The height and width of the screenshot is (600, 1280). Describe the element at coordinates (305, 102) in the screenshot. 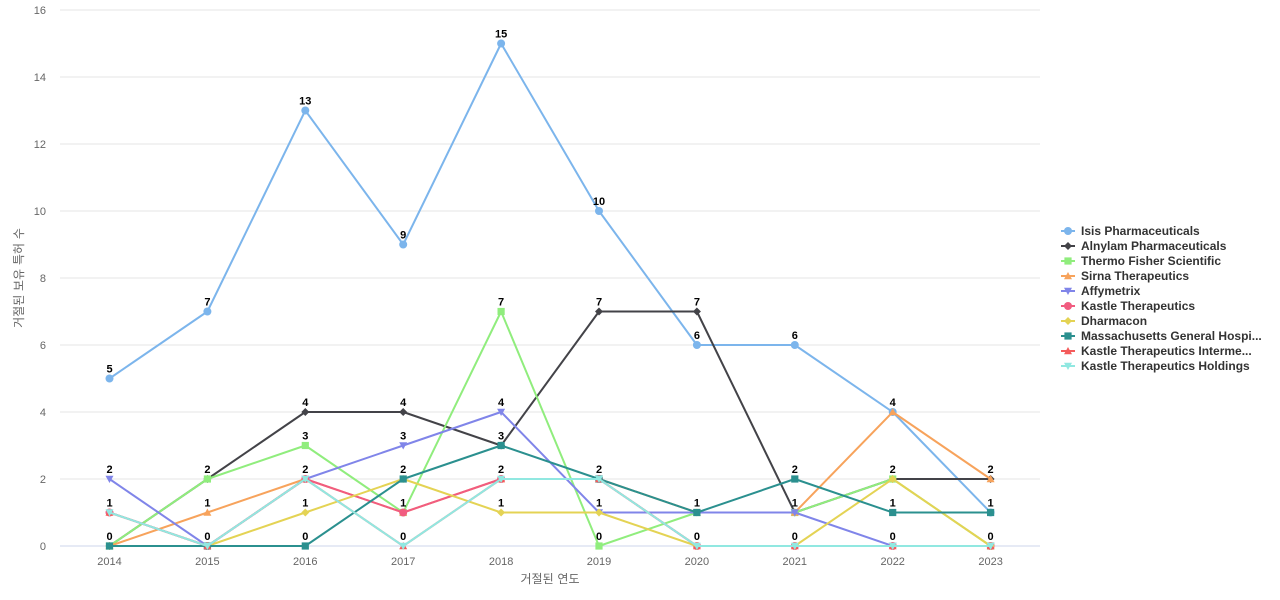

I see `data-label: 13` at that location.